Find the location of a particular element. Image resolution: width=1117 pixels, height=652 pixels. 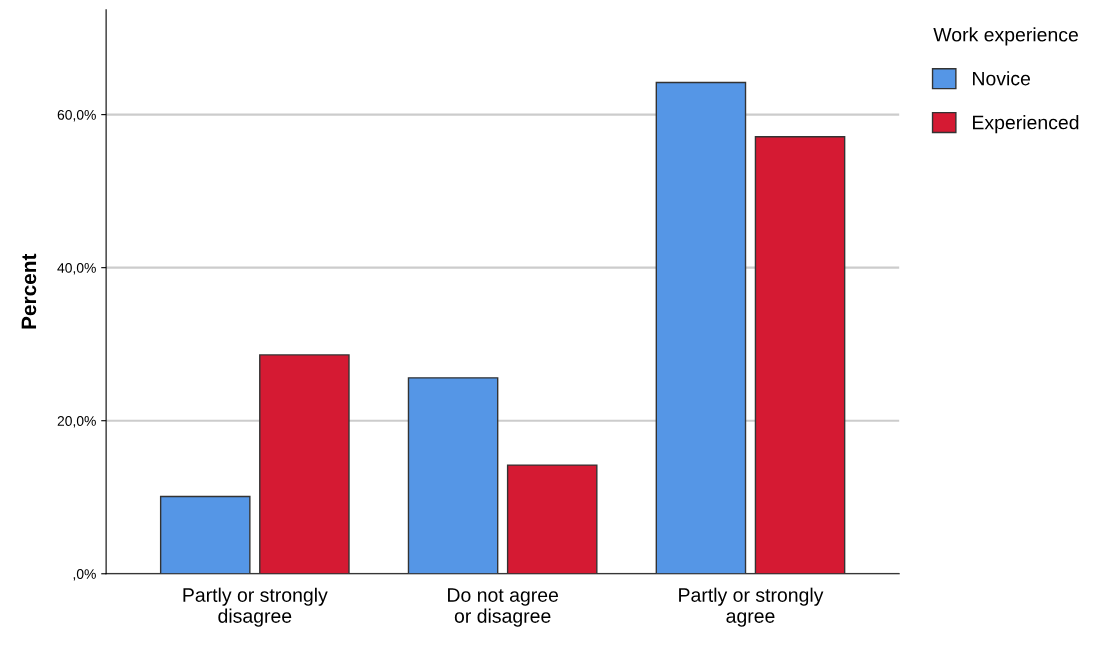

x-tick-label: Partly or strongly agree is located at coordinates (751, 607).